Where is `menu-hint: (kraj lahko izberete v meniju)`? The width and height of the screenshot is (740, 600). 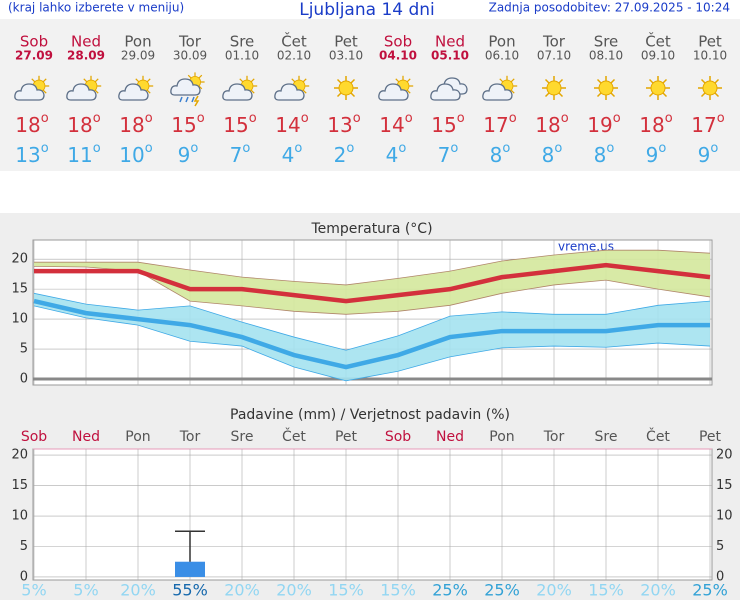
menu-hint: (kraj lahko izberete v meniju) is located at coordinates (96, 8).